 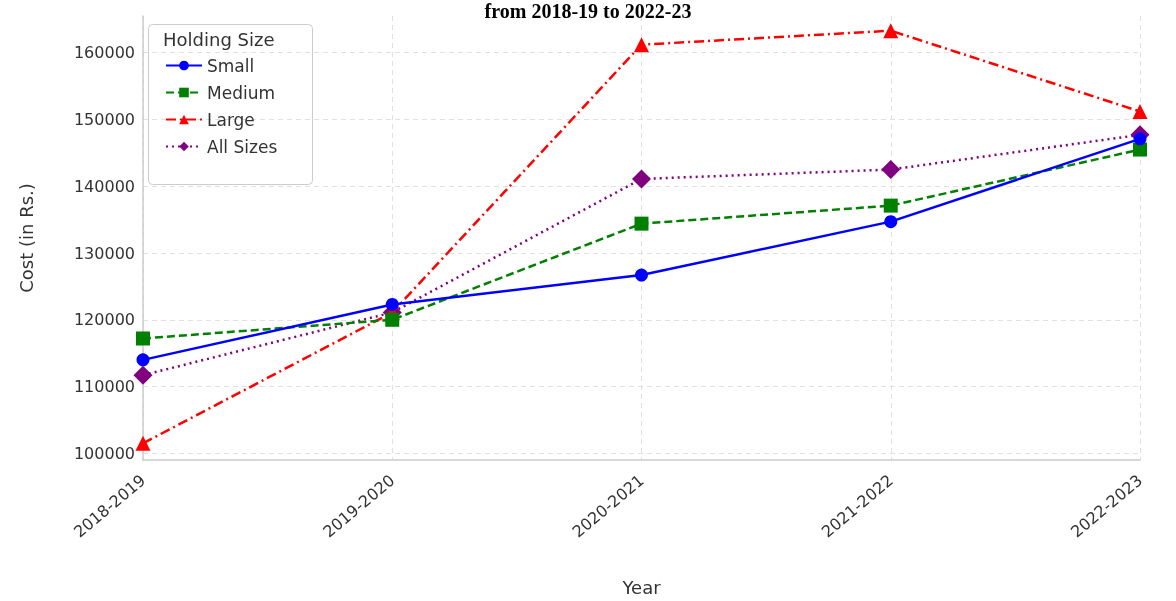 What do you see at coordinates (241, 92) in the screenshot?
I see `legend-label: Medium` at bounding box center [241, 92].